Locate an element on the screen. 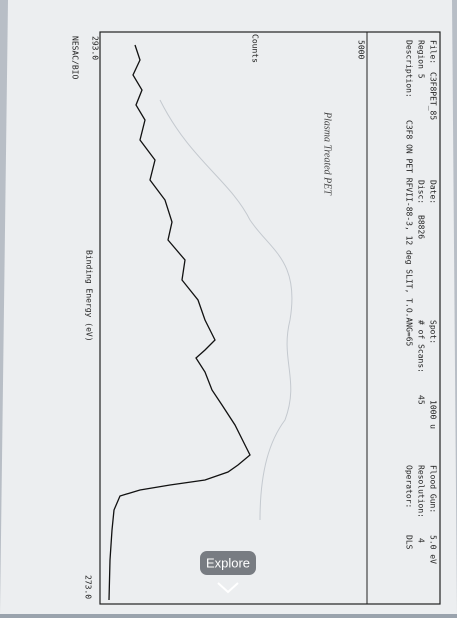 This screenshot has height=618, width=457. resolution-label: Resolution: is located at coordinates (421, 491).